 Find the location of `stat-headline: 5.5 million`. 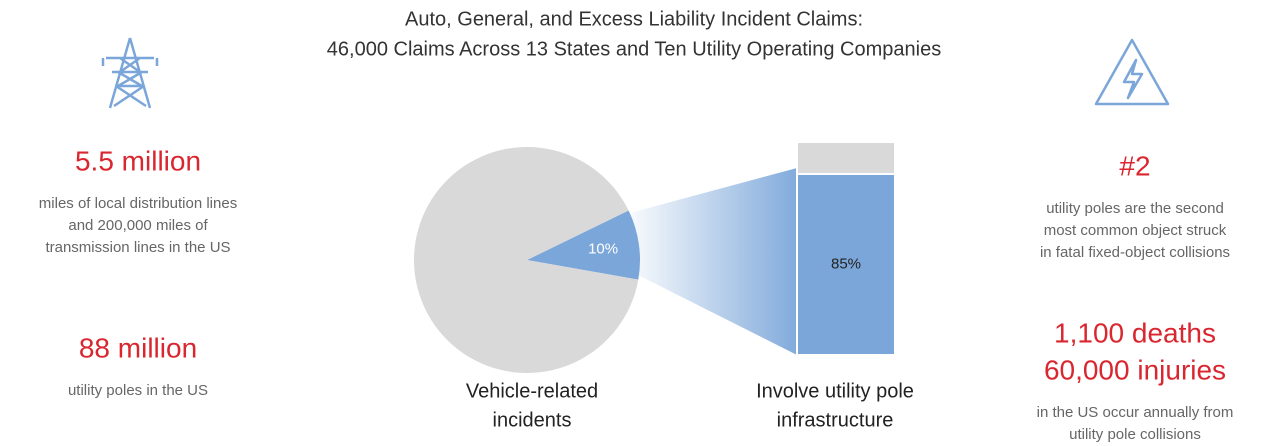

stat-headline: 5.5 million is located at coordinates (138, 160).